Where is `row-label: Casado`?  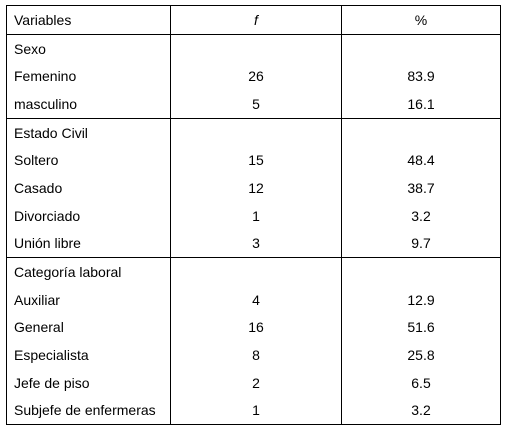
row-label: Casado is located at coordinates (88, 188).